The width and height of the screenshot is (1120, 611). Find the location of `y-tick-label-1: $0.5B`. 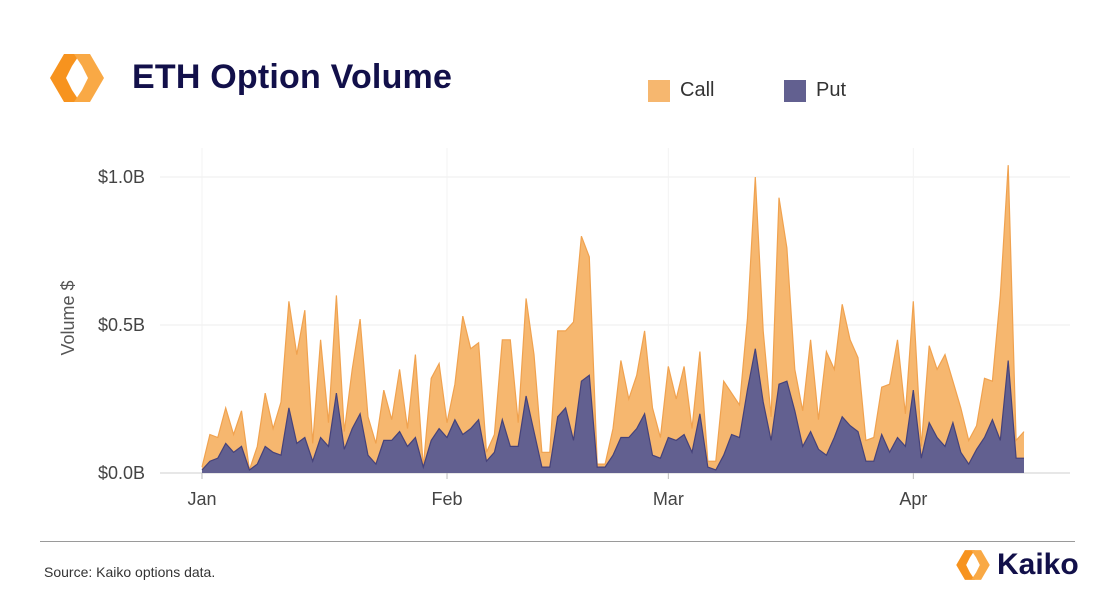

y-tick-label-1: $0.5B is located at coordinates (121, 325).